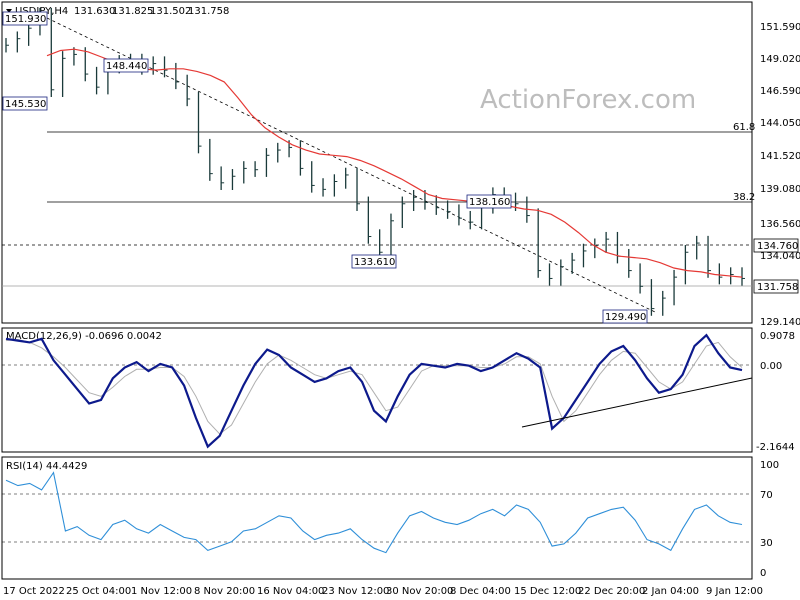 This screenshot has height=600, width=800. I want to click on annotation-151-930: 151.930, so click(25, 18).